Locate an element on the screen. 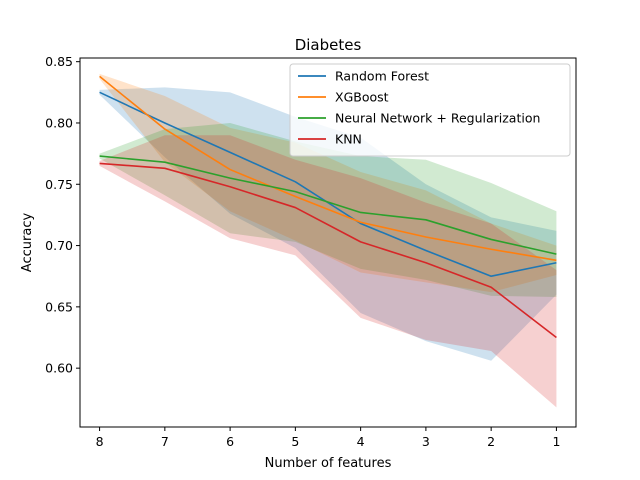  y-tick-label: 0.80 is located at coordinates (59, 122).